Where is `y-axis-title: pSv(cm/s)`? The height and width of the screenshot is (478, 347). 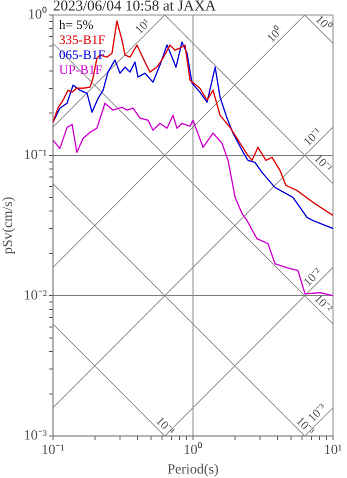
y-axis-title: pSv(cm/s) is located at coordinates (8, 225).